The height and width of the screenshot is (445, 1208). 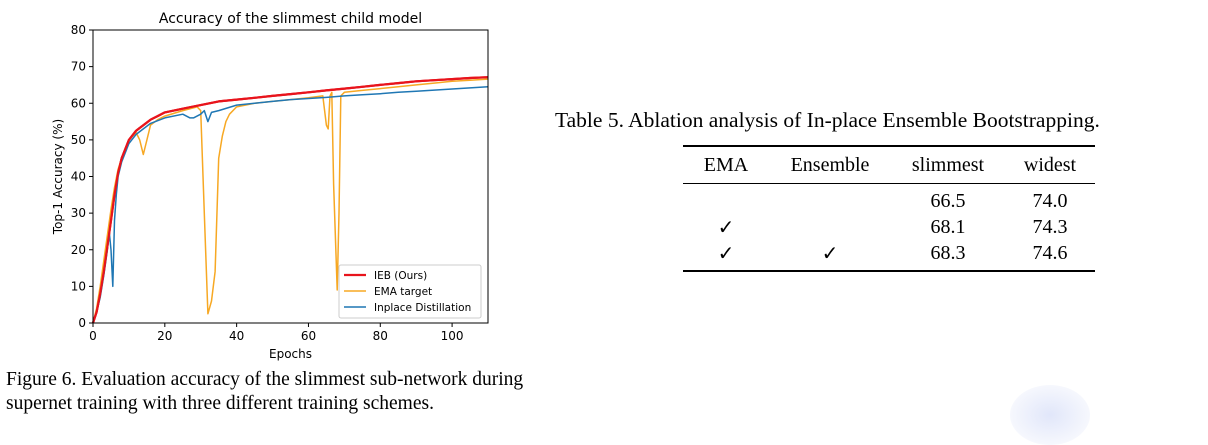 I want to click on legend-box, so click(x=410, y=291).